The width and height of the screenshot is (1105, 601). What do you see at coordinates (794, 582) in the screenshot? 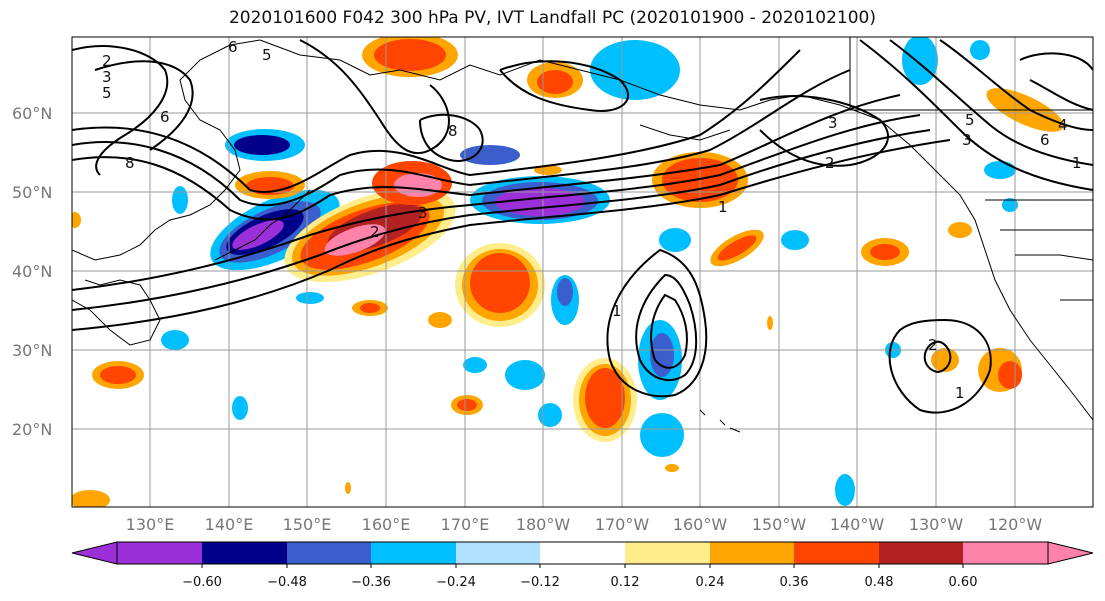
I see `colorbar-tick-label: 0.36` at bounding box center [794, 582].